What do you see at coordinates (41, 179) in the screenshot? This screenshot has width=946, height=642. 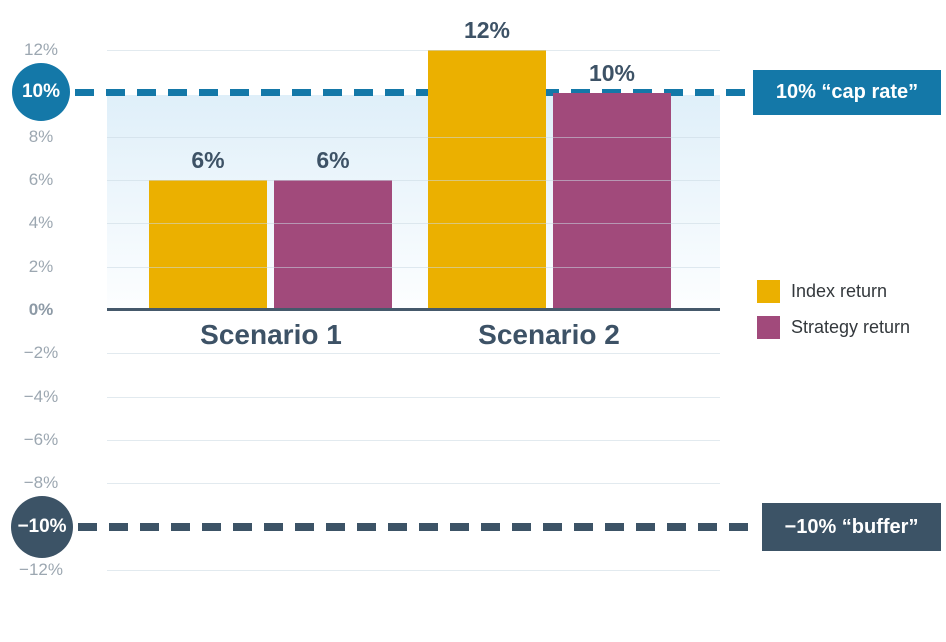 I see `y-tick-label-6: 6%` at bounding box center [41, 179].